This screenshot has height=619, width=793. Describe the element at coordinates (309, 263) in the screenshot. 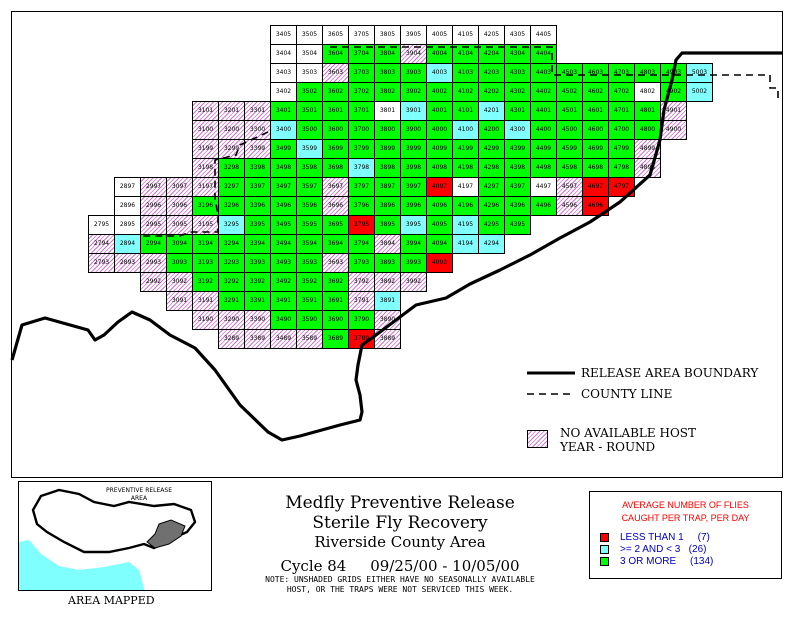

I see `grid-cell-3593: 3593` at that location.